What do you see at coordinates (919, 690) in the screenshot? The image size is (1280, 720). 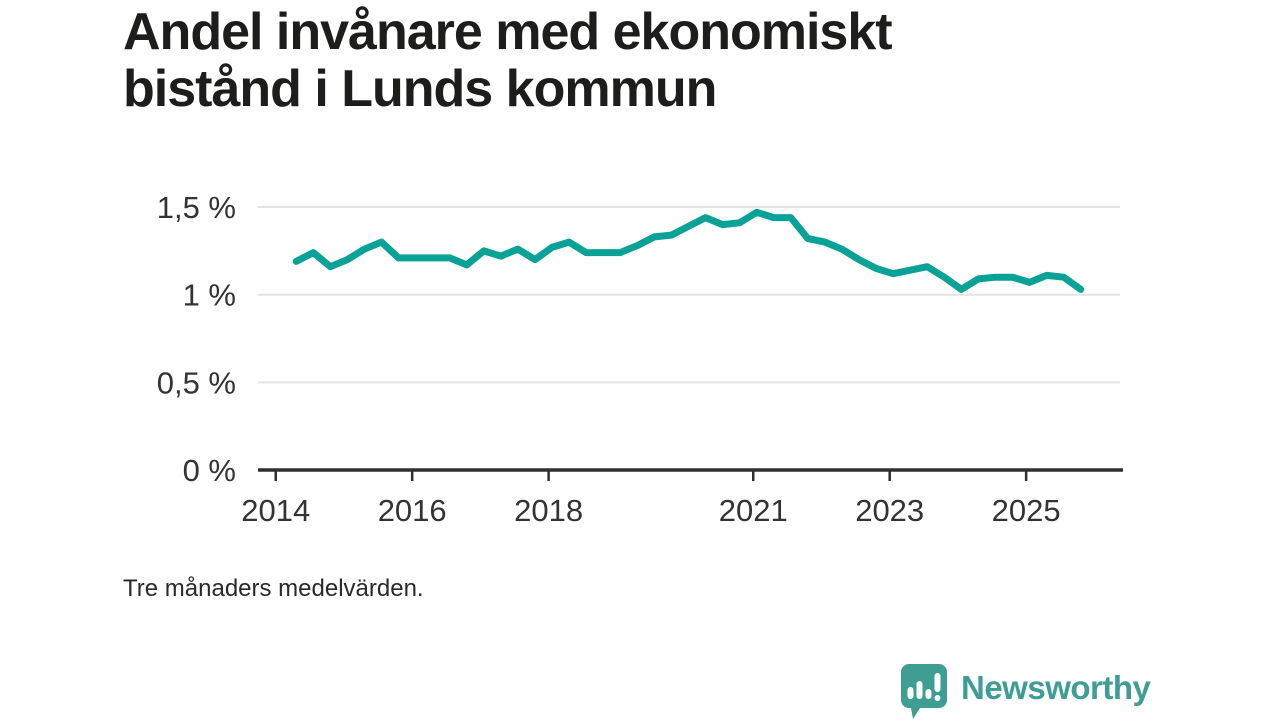 I see `bar-2-icon` at bounding box center [919, 690].